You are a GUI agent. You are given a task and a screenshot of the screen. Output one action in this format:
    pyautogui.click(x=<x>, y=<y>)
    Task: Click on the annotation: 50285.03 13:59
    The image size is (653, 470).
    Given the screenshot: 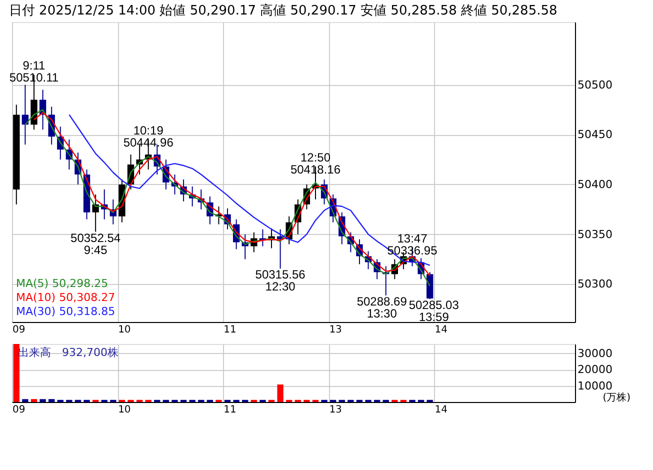 What is the action you would take?
    pyautogui.click(x=434, y=311)
    